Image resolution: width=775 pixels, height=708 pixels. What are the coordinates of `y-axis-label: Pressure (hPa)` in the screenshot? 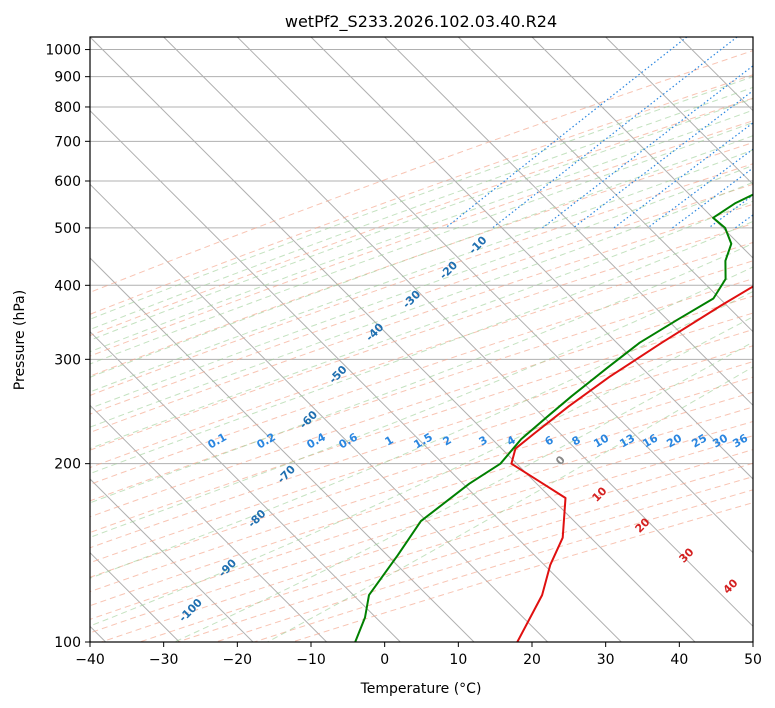 It's located at (20, 340).